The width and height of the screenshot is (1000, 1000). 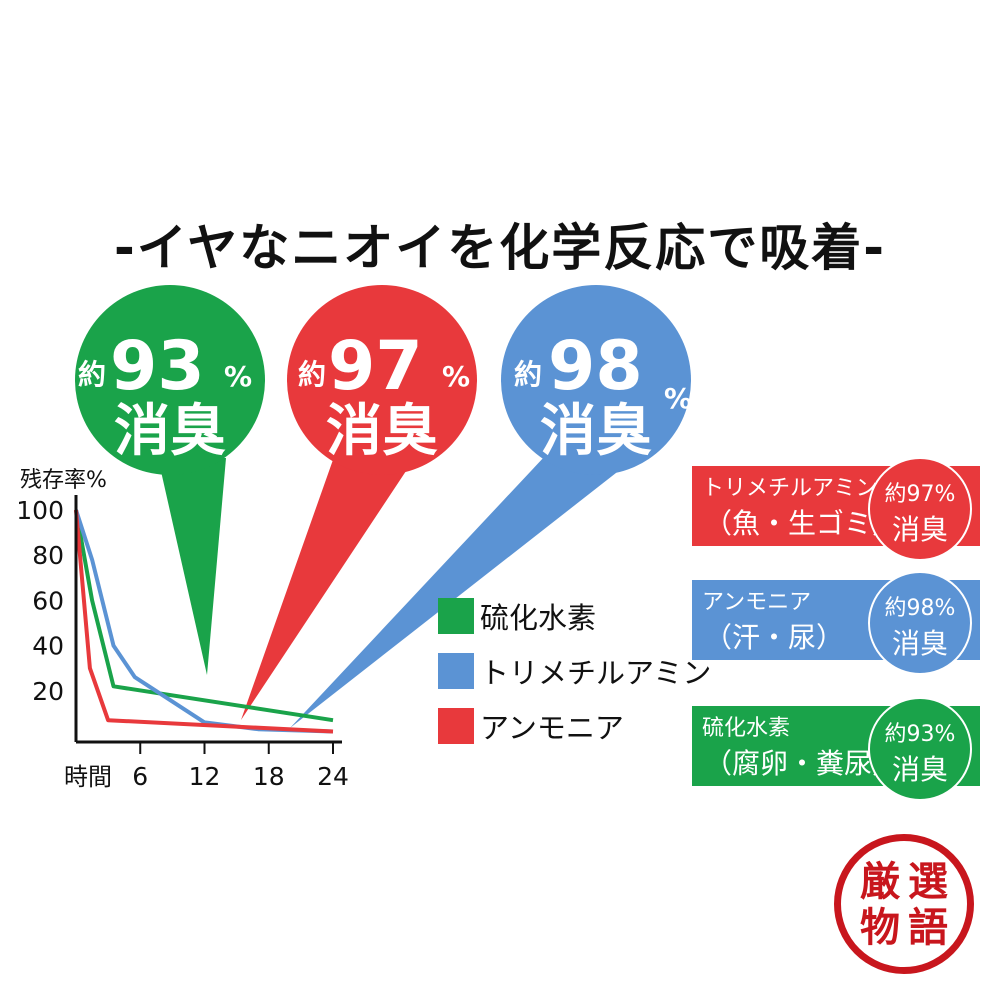 I want to click on line-chart: 残存率% 20 40 60 80 100 6 12 18 24 時間, so click(x=182, y=629).